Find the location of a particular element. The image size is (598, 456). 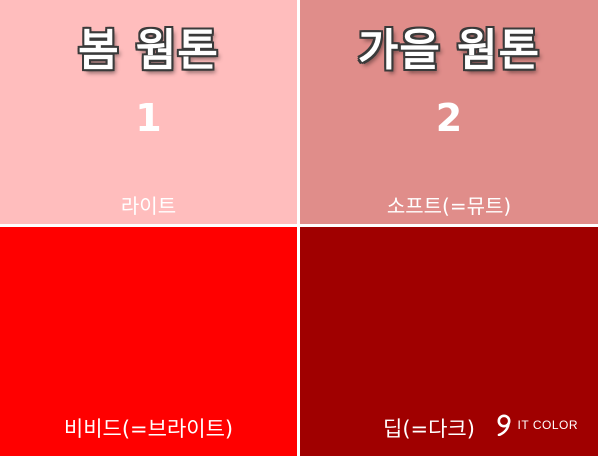

tone-label-vivid: 비비드(=브라이트) is located at coordinates (148, 429).